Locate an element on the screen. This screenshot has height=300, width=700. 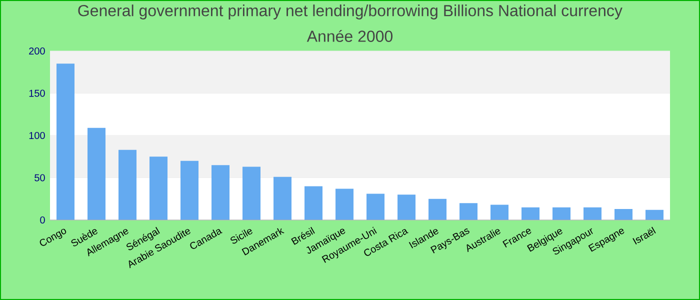
chart-subtitle: Année 2000 is located at coordinates (349, 36).